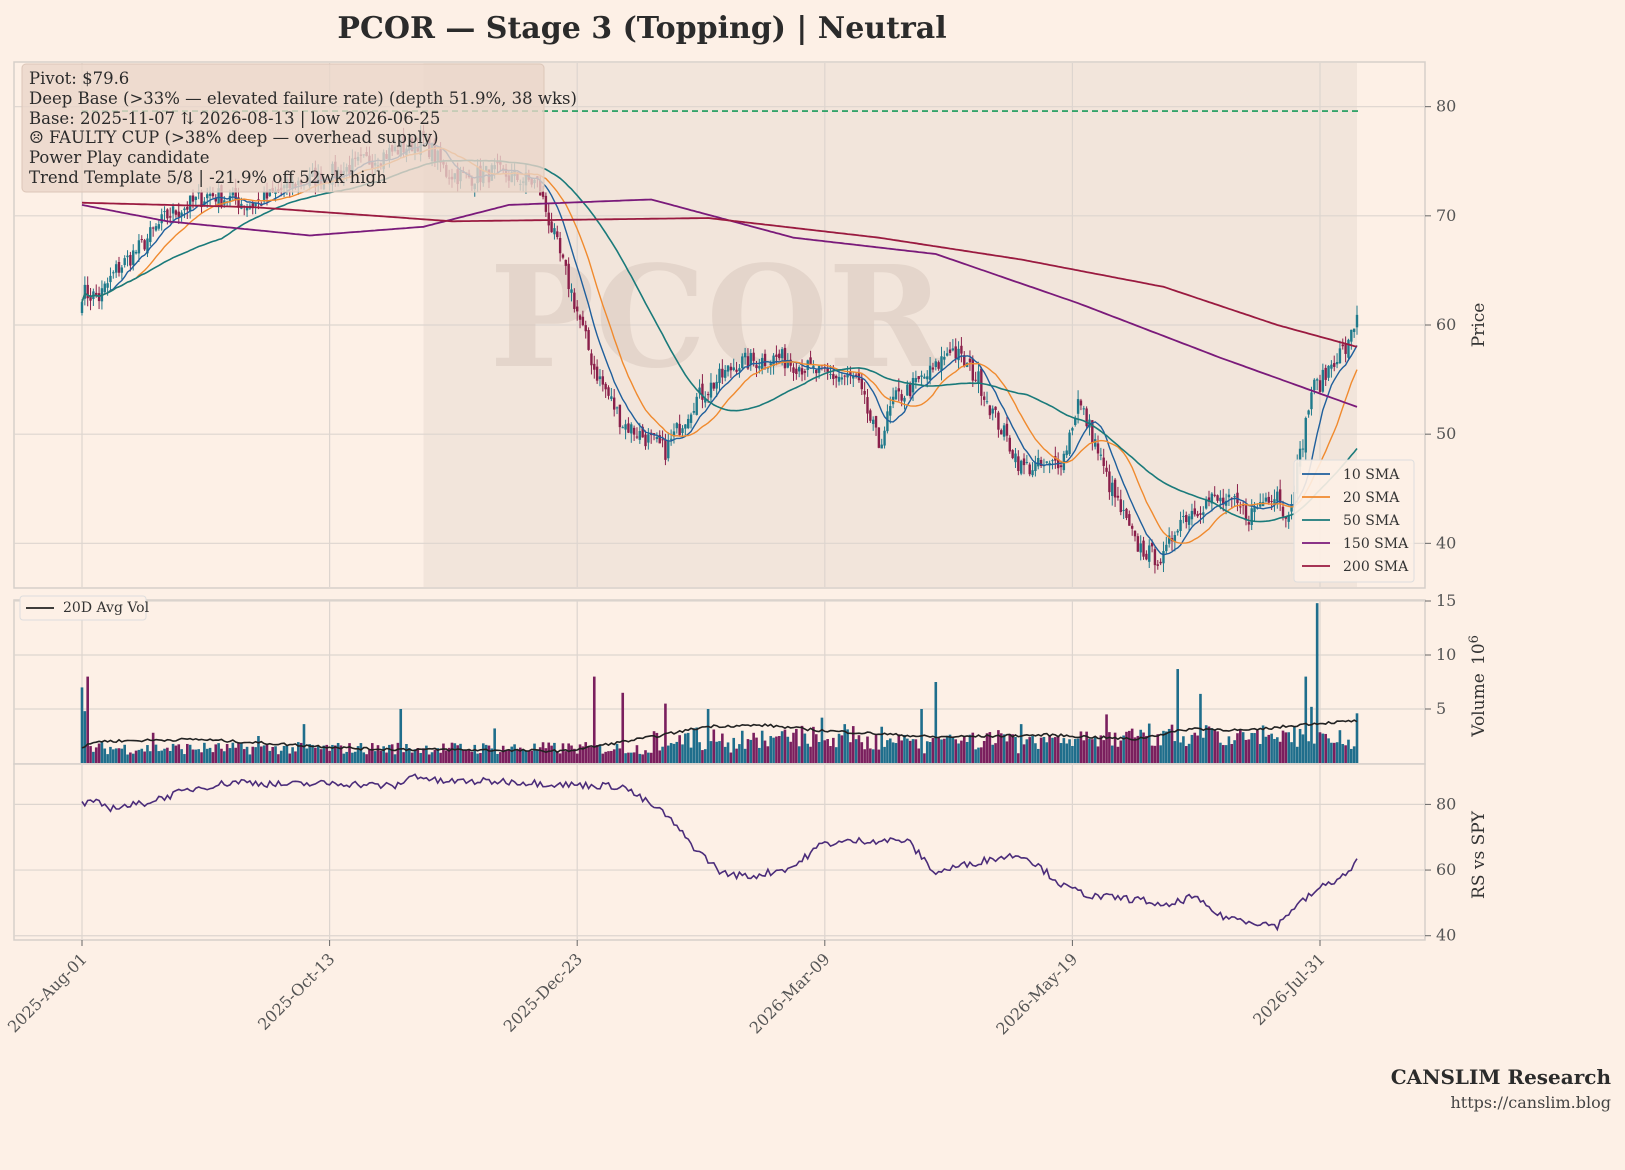 This screenshot has width=1625, height=1170. What do you see at coordinates (1530, 1102) in the screenshot?
I see `brand-url: https://canslim.blog` at bounding box center [1530, 1102].